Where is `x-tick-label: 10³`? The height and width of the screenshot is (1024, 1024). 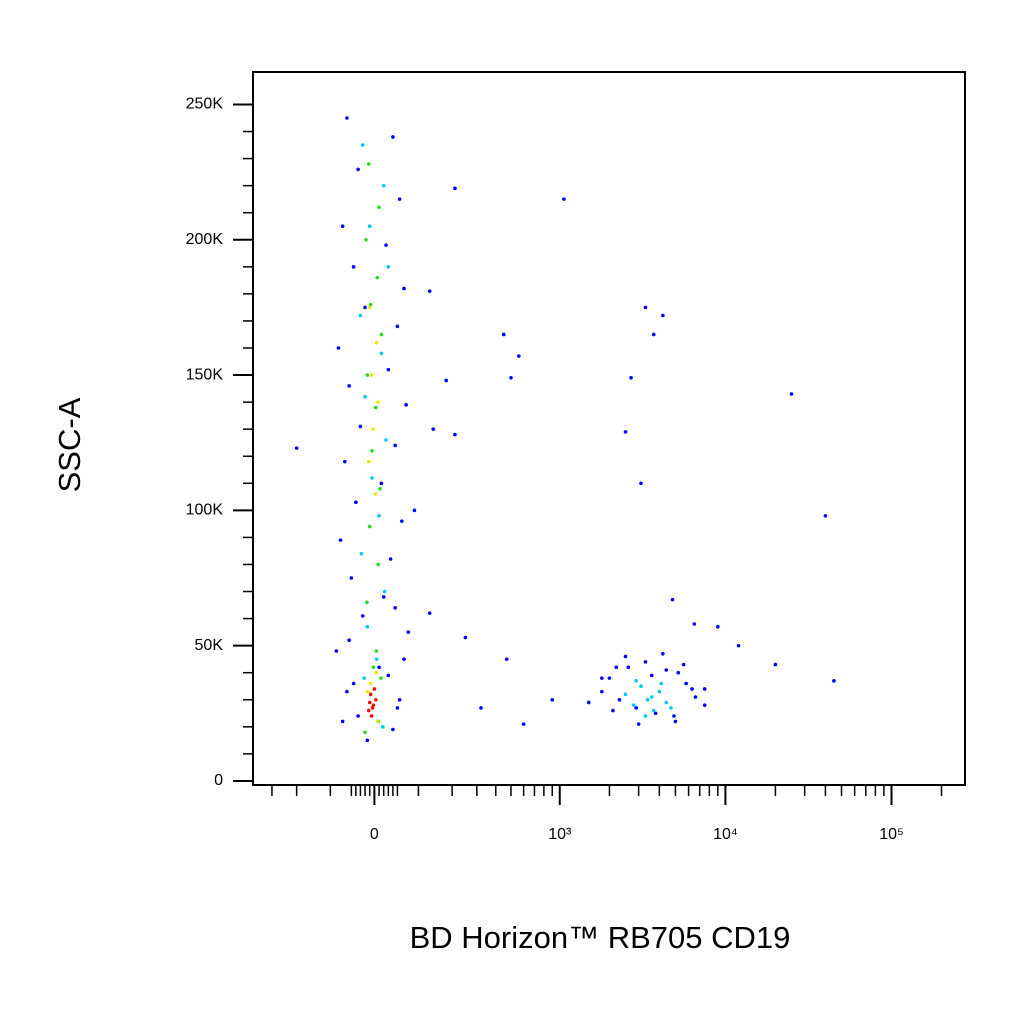 x-tick-label: 10³ is located at coordinates (560, 834).